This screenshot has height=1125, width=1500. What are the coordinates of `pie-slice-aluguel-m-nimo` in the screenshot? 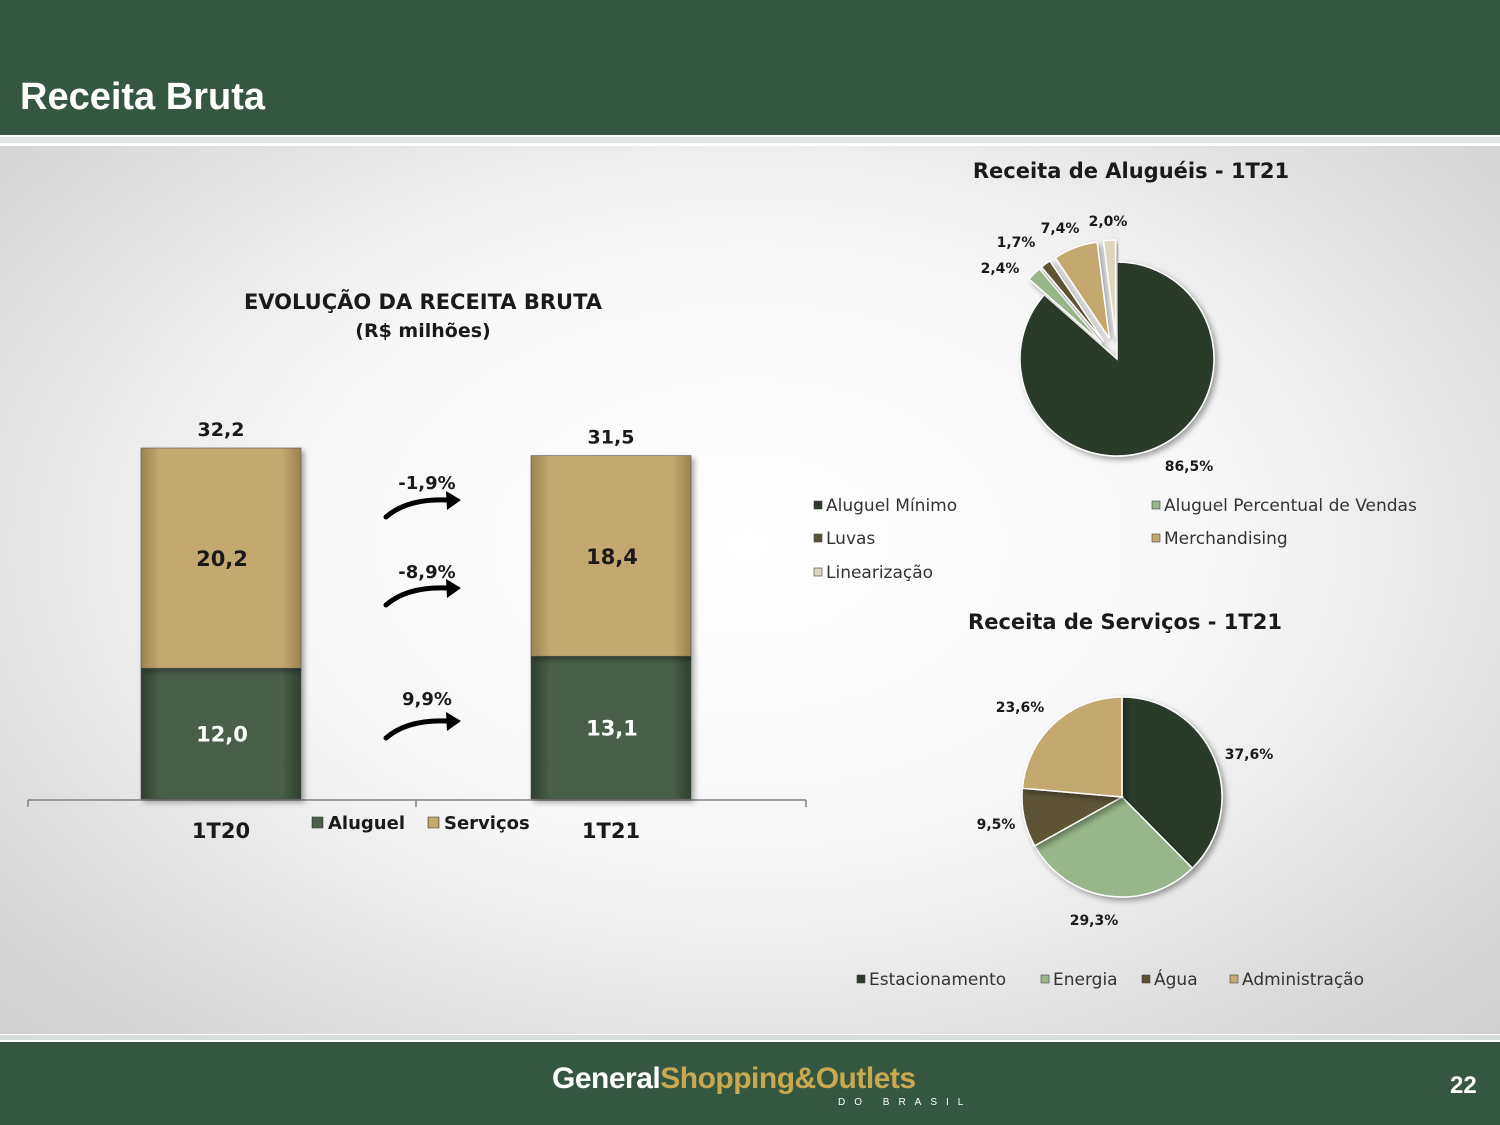 It's located at (1117, 359).